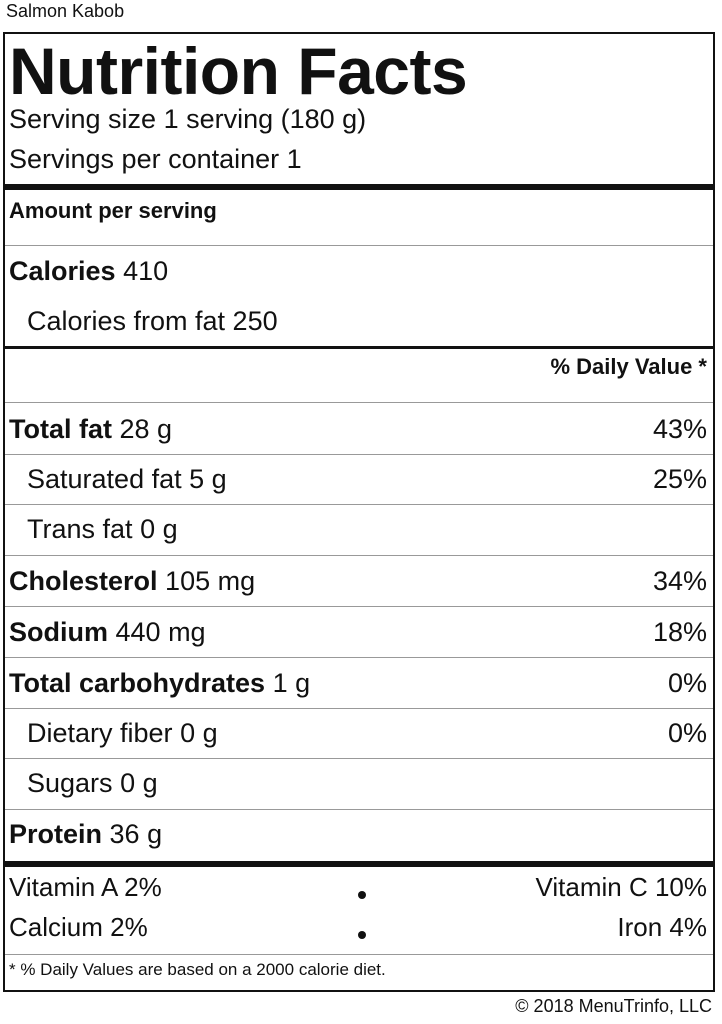 The image size is (722, 1024). Describe the element at coordinates (60, 428) in the screenshot. I see `nutrient-label: Total fat` at that location.